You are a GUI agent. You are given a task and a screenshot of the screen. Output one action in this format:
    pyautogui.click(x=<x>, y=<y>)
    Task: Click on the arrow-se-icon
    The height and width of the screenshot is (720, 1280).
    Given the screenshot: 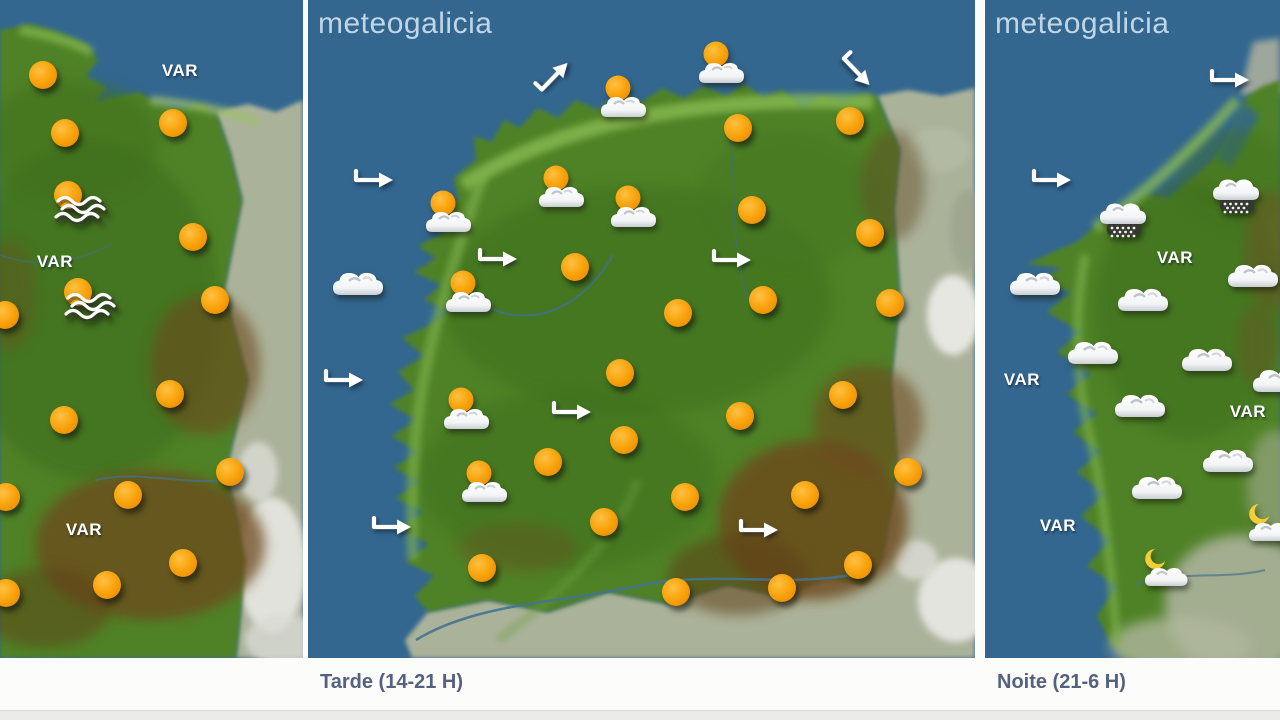 What is the action you would take?
    pyautogui.click(x=855, y=70)
    